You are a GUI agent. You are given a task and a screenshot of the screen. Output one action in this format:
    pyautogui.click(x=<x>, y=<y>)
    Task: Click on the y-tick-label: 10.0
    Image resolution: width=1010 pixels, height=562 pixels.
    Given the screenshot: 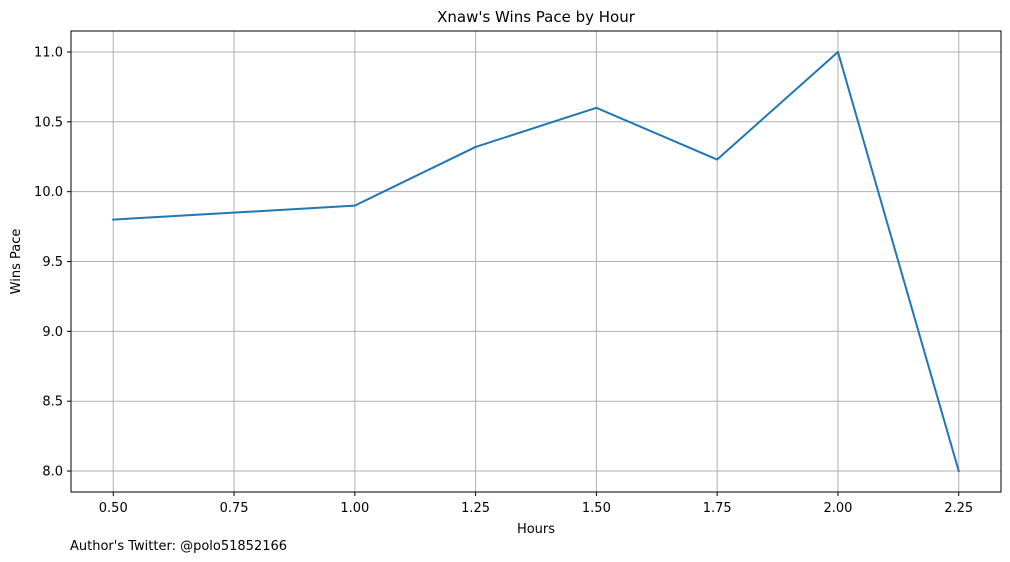 What is the action you would take?
    pyautogui.click(x=48, y=192)
    